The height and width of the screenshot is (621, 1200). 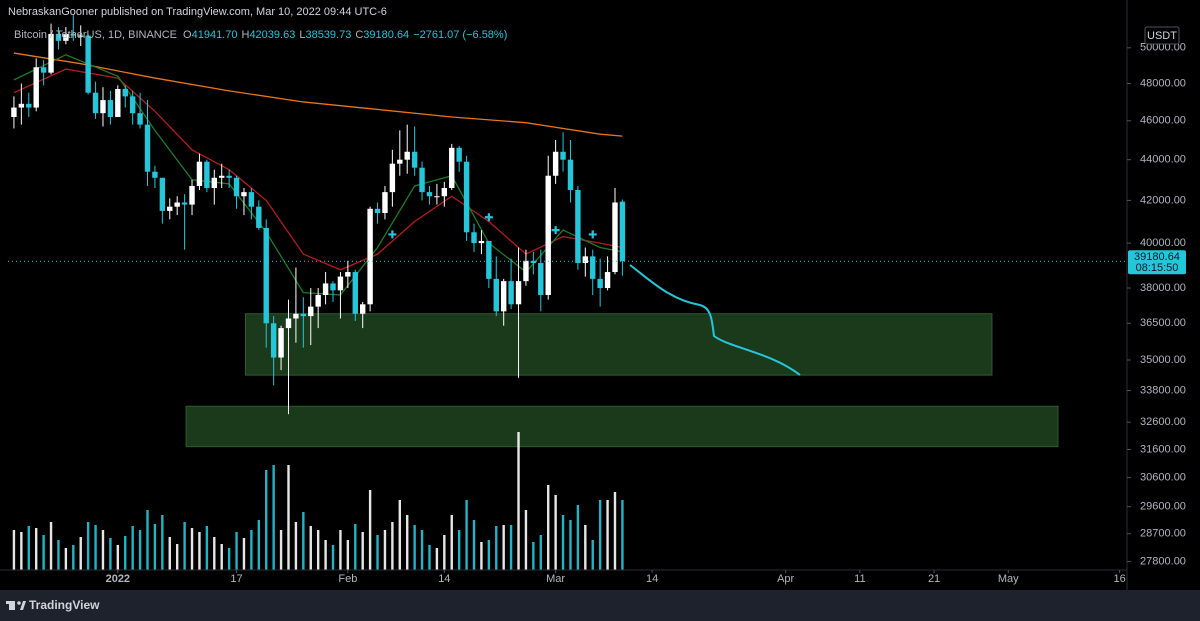 What do you see at coordinates (302, 35) in the screenshot?
I see `ohlc-key: L` at bounding box center [302, 35].